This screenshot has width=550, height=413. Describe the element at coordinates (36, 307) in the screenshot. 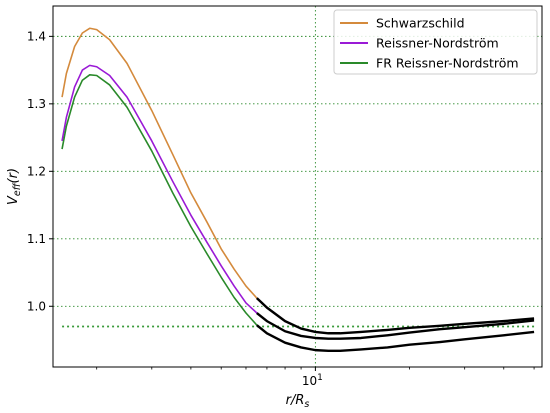

I see `y-tick-label: 1.0` at that location.